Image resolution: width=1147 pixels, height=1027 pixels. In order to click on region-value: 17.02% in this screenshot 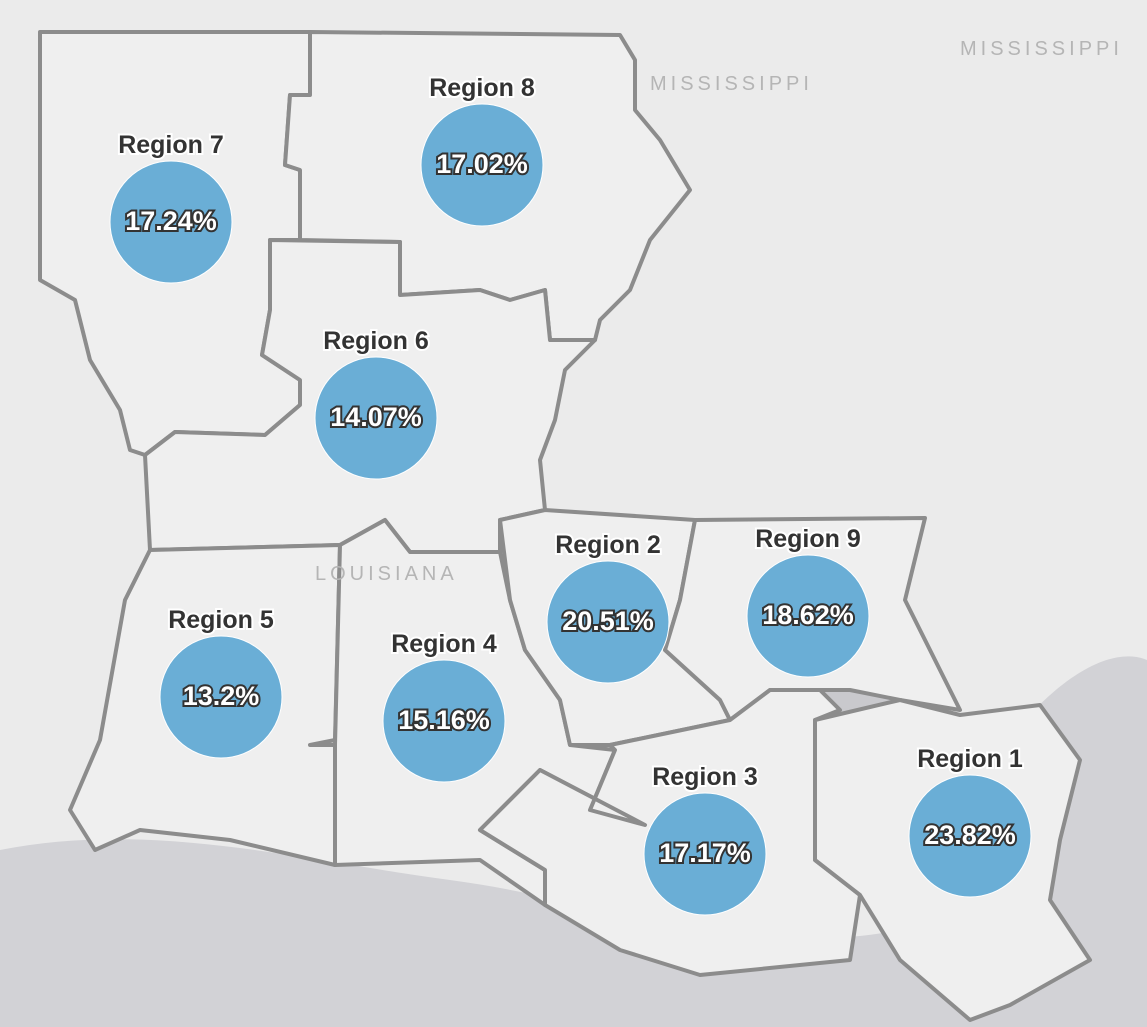, I will do `click(482, 164)`.